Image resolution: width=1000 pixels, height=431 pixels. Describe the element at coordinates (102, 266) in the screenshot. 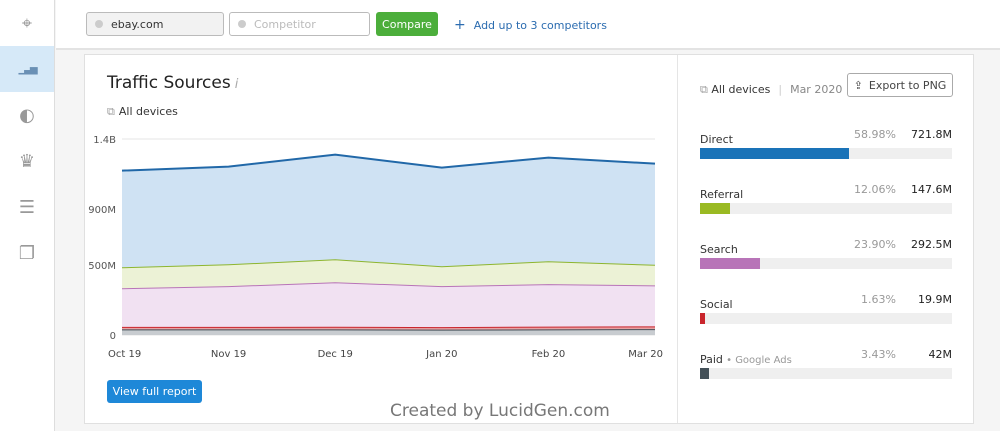

I see `y-tick-label: 500M` at that location.